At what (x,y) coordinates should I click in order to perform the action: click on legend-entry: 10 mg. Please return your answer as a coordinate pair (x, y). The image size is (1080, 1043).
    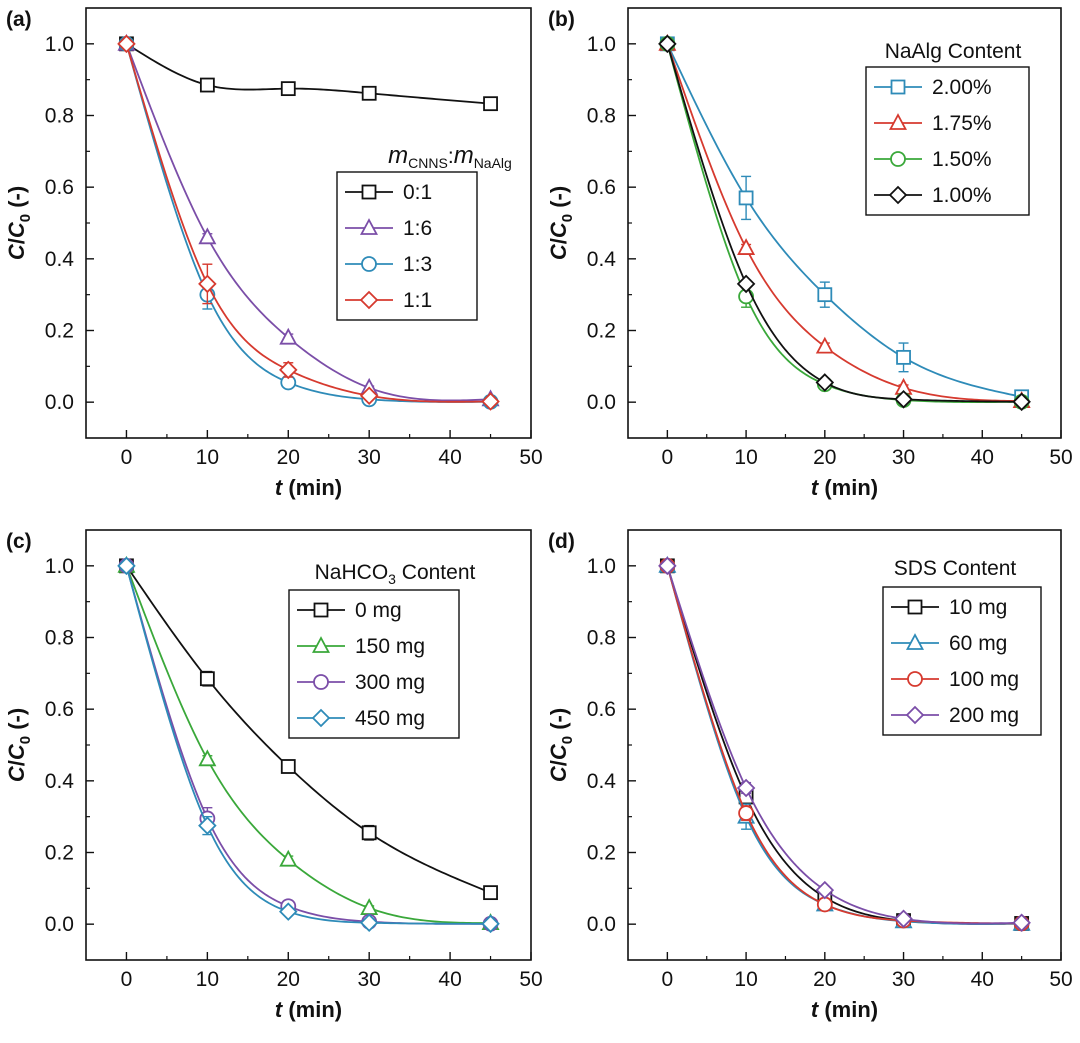
    Looking at the image, I should click on (978, 607).